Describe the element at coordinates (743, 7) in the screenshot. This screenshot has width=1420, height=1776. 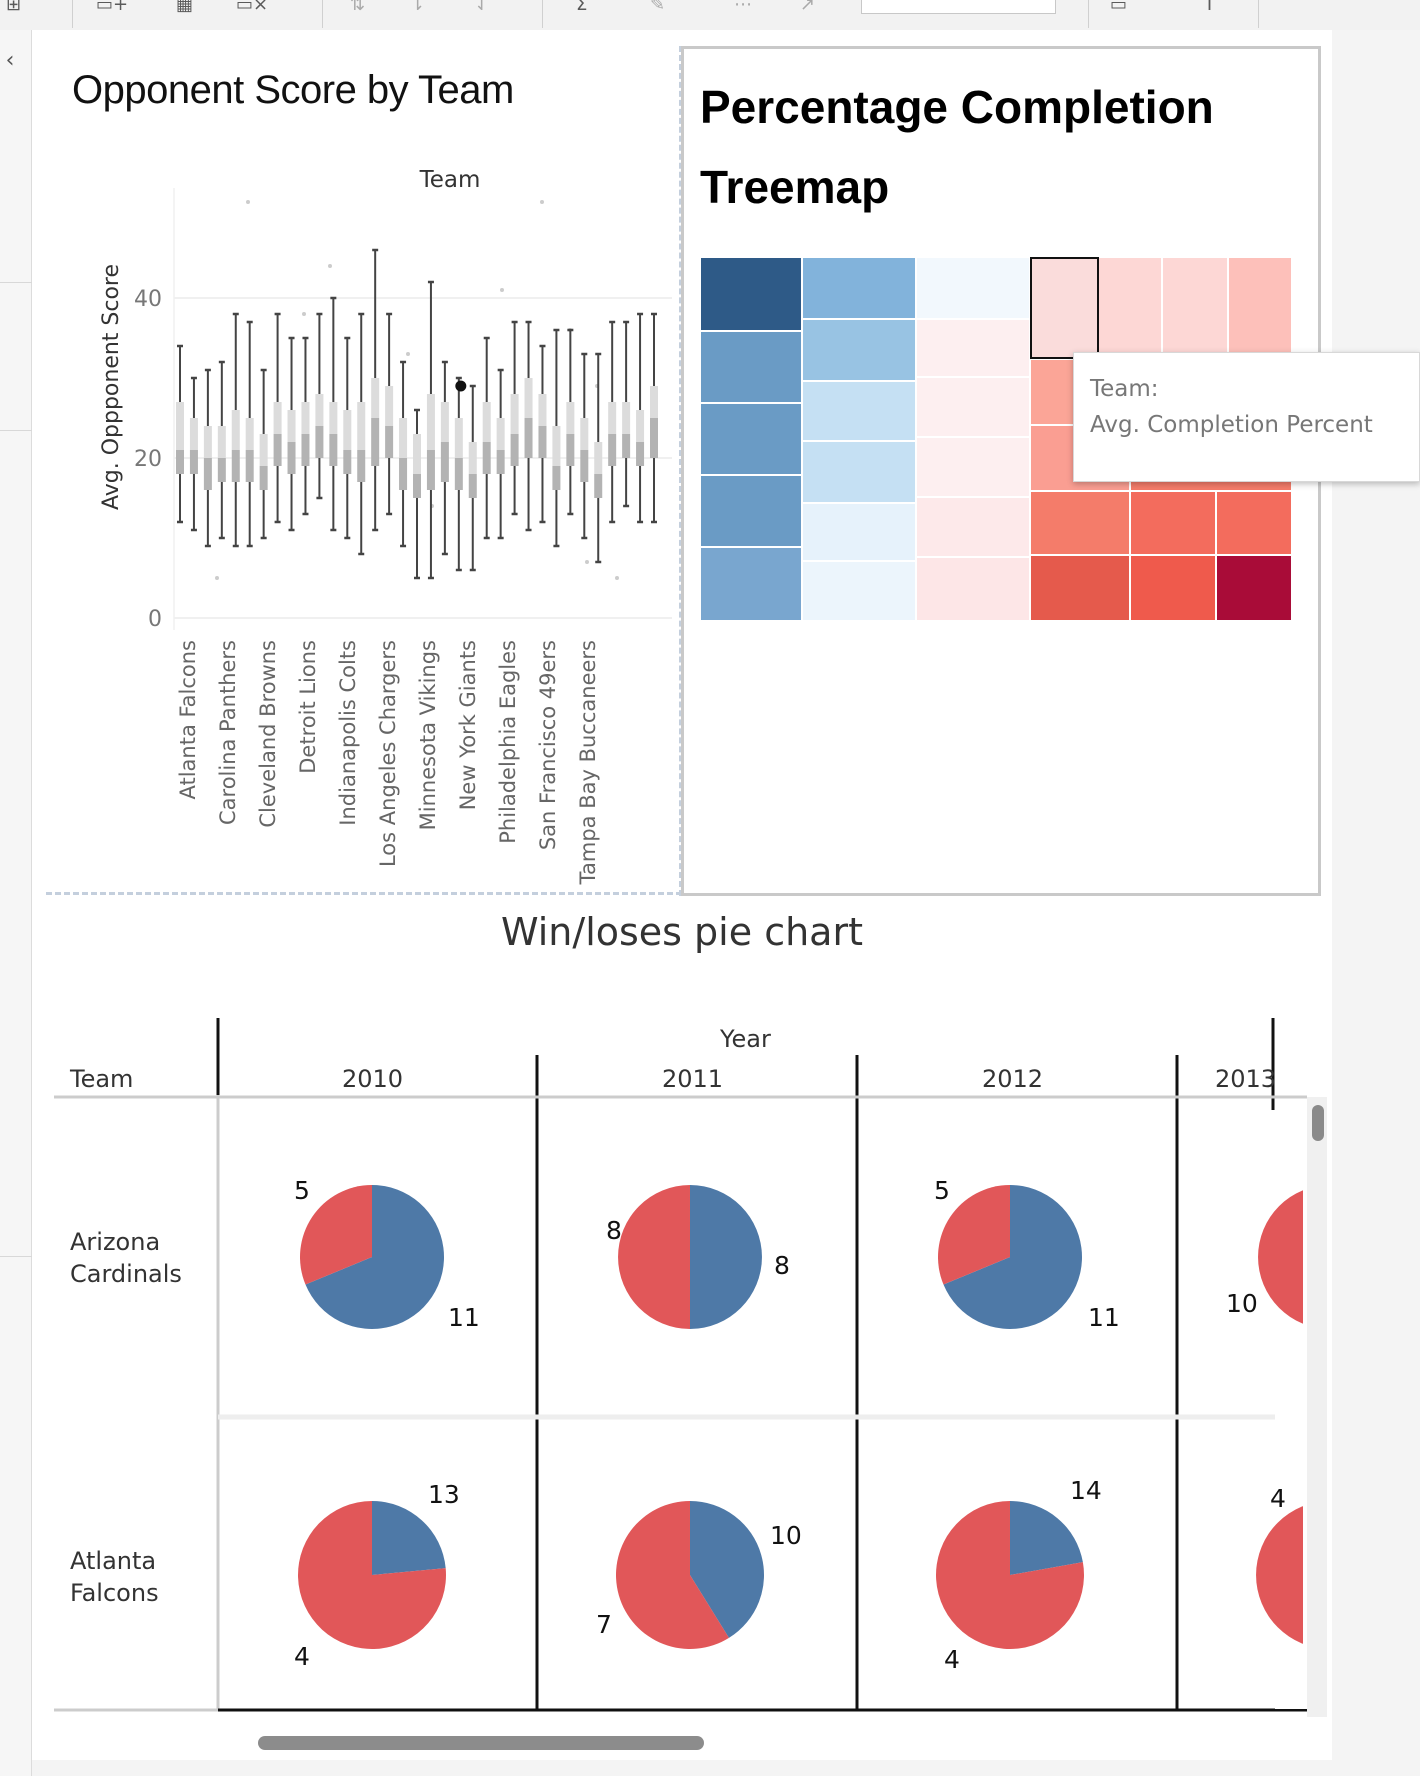
I see `group-icon: ⋯` at that location.